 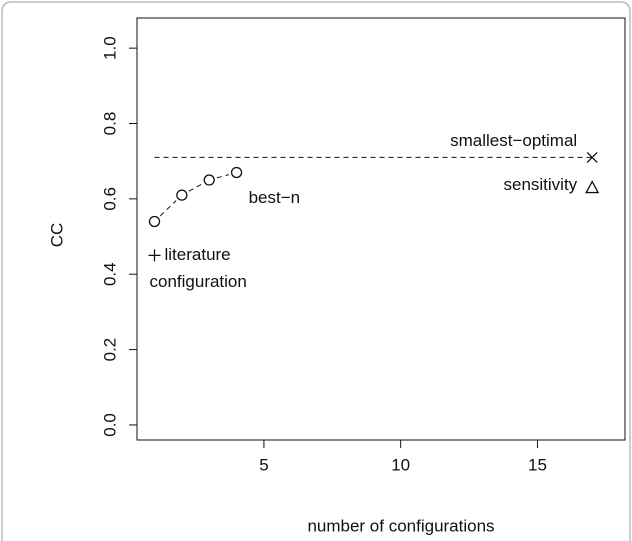 I want to click on series-label: literature, so click(x=198, y=254).